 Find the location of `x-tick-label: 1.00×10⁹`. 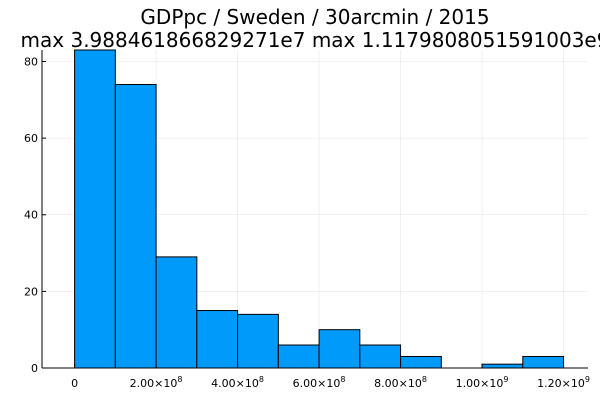

x-tick-label: 1.00×10⁹ is located at coordinates (482, 382).